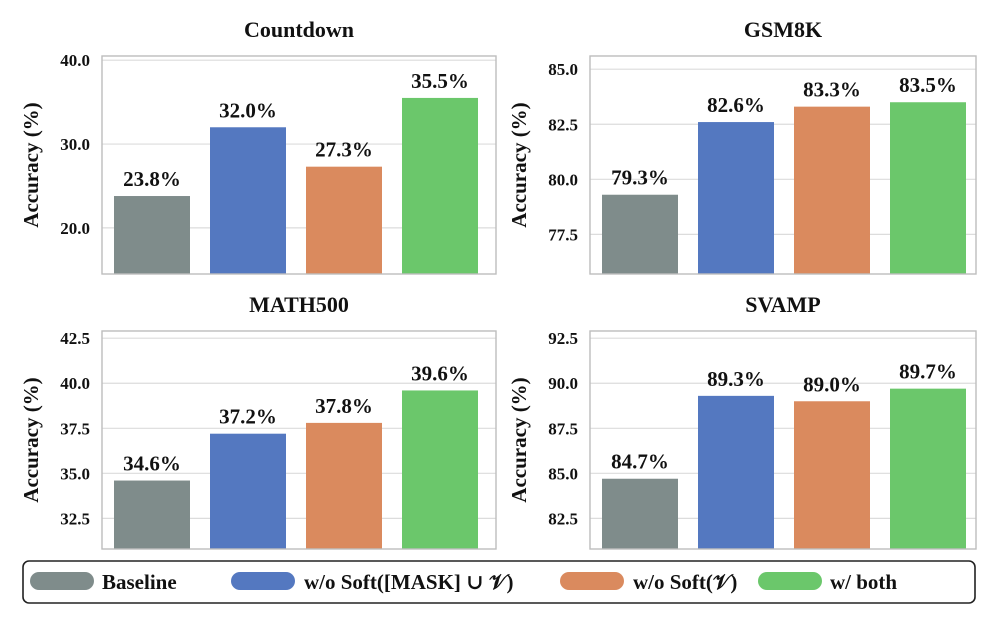 Image resolution: width=996 pixels, height=623 pixels. Describe the element at coordinates (782, 304) in the screenshot. I see `chart-title: SVAMP` at that location.